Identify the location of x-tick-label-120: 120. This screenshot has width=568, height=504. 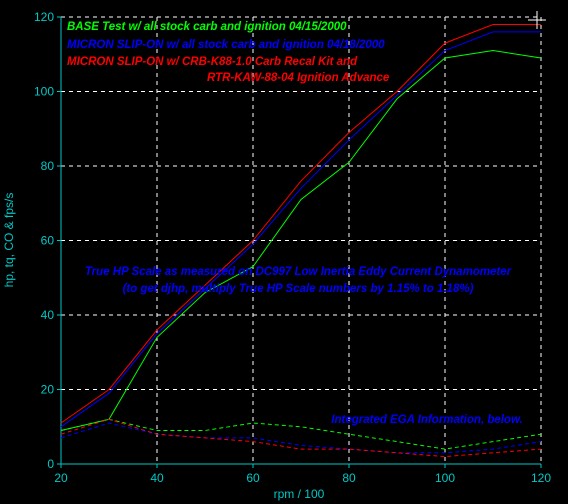
(541, 478).